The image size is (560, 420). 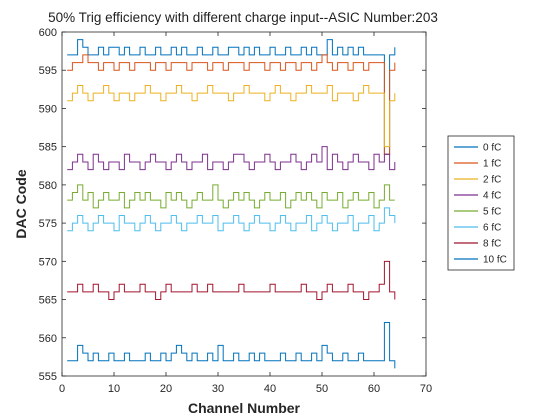 What do you see at coordinates (62, 389) in the screenshot?
I see `x-tick-label-0: 0` at bounding box center [62, 389].